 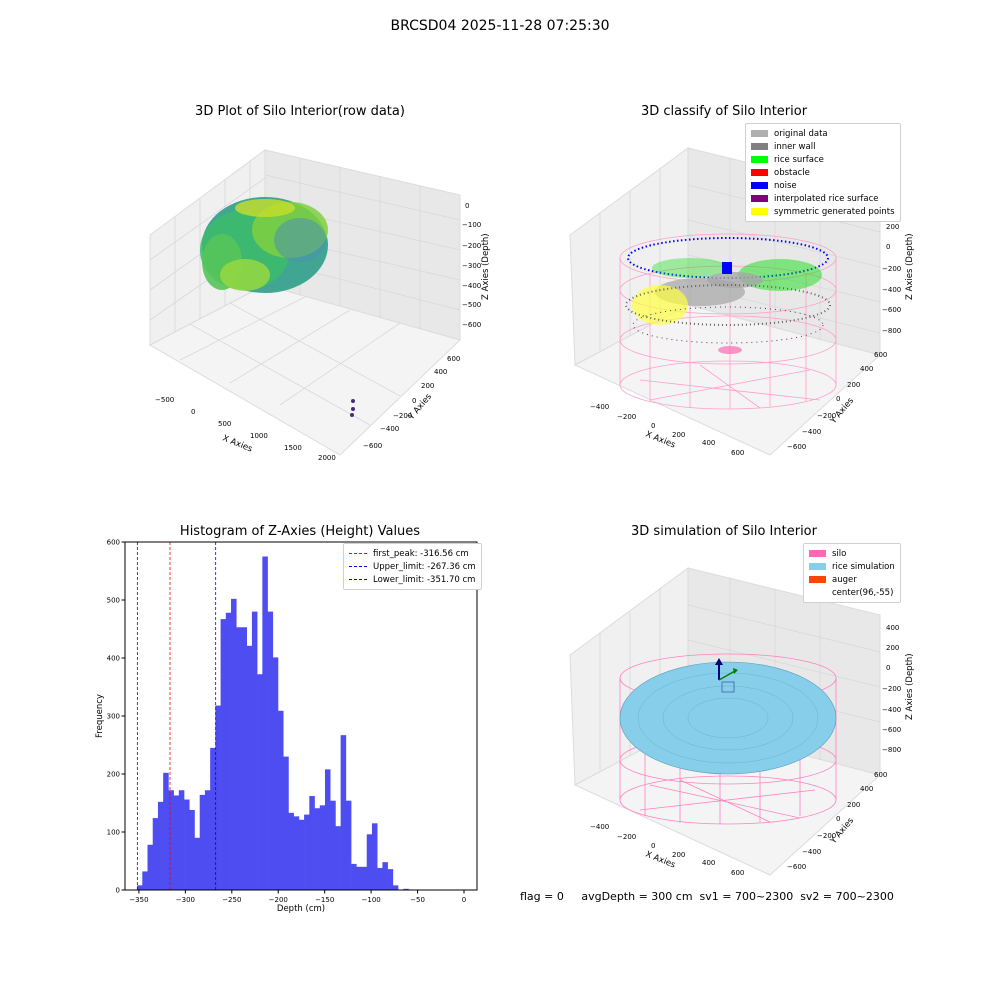 I want to click on simulation-xtick: 0, so click(x=653, y=846).